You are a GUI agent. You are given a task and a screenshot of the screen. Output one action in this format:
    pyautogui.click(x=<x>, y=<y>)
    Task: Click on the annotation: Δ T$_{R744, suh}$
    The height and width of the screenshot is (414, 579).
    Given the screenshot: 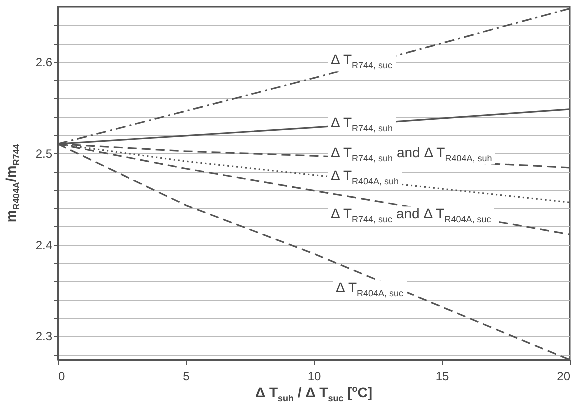 What is the action you would take?
    pyautogui.click(x=362, y=124)
    